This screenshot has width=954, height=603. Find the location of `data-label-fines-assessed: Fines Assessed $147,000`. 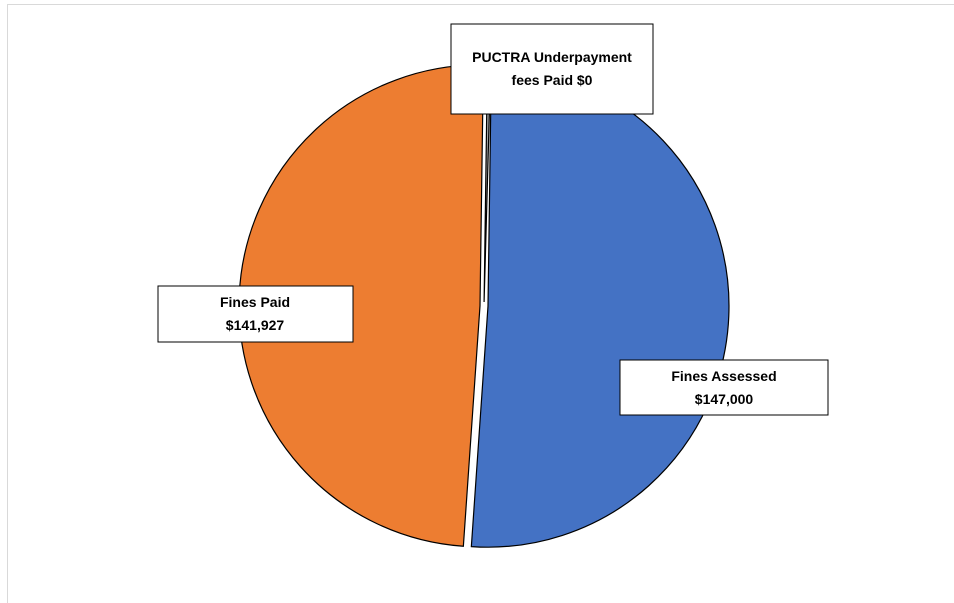

data-label-fines-assessed: Fines Assessed $147,000 is located at coordinates (724, 387).